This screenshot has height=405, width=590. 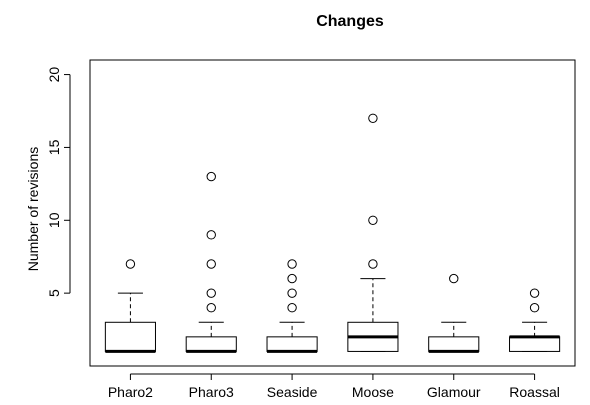 What do you see at coordinates (454, 392) in the screenshot?
I see `x-tick-label: Glamour` at bounding box center [454, 392].